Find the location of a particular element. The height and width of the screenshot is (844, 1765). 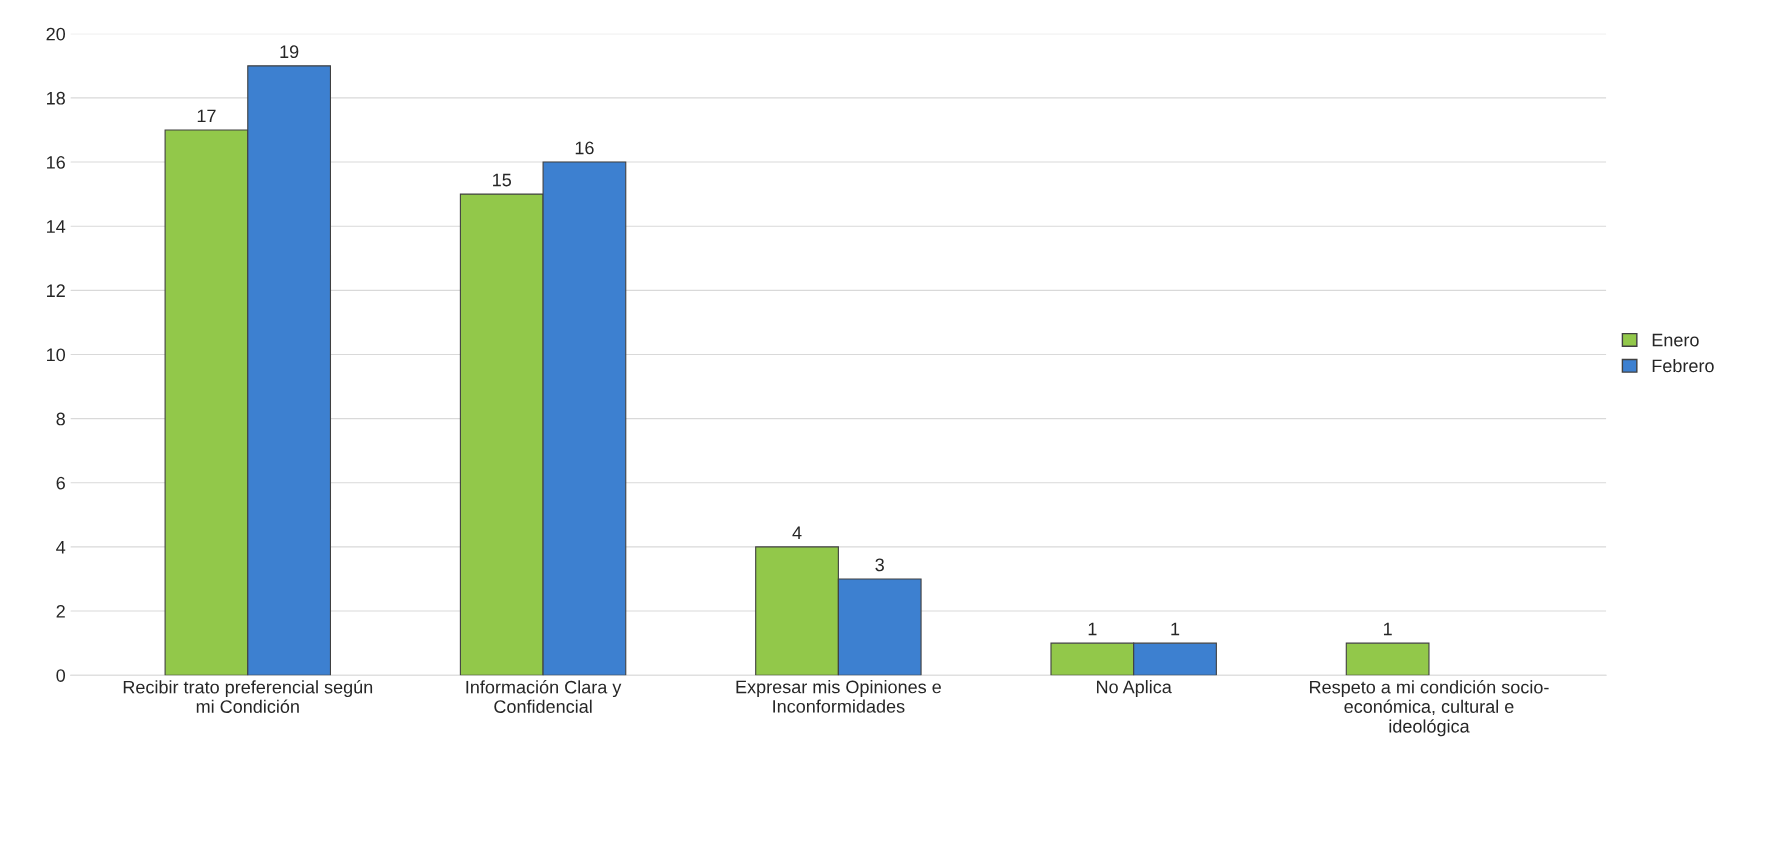

y-tick-label: 20 is located at coordinates (56, 34).